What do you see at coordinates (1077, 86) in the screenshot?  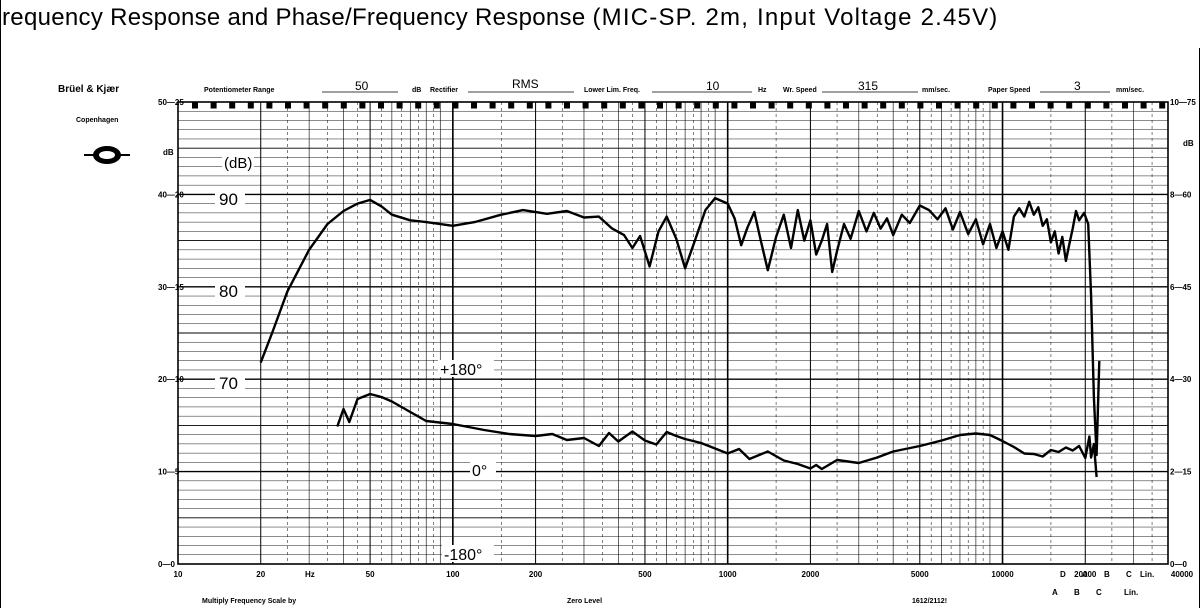 I see `paper-speed-value: 3` at bounding box center [1077, 86].